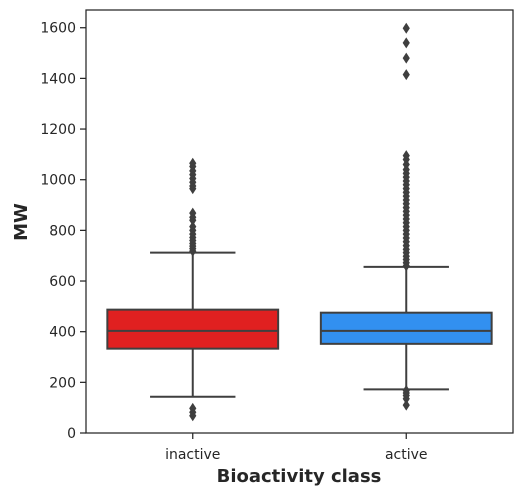 This screenshot has height=496, width=522. What do you see at coordinates (58, 79) in the screenshot?
I see `y-tick-label: 1400` at bounding box center [58, 79].